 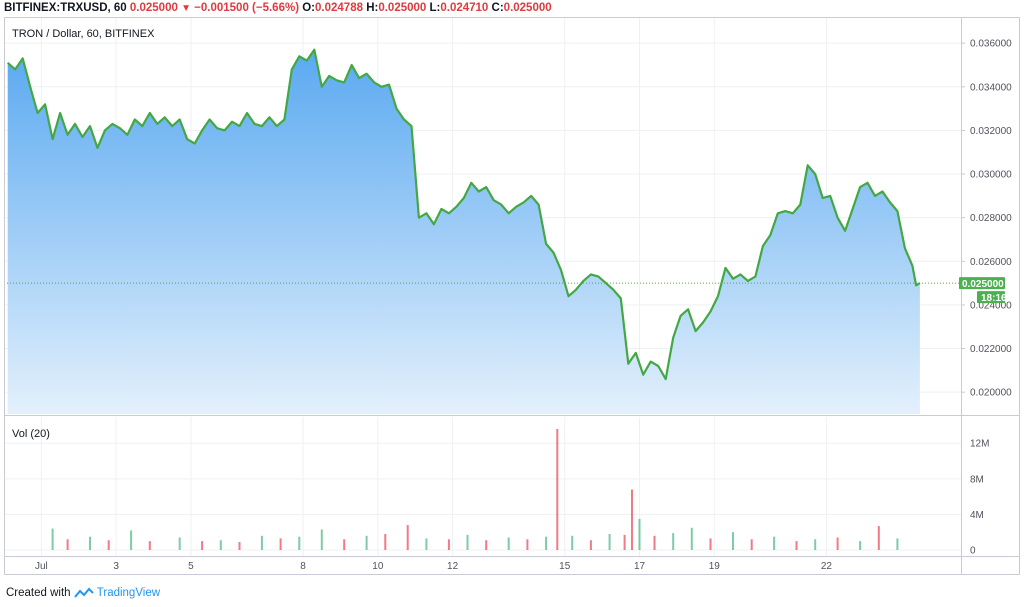 I want to click on footer: Created with TradingView, so click(x=83, y=593).